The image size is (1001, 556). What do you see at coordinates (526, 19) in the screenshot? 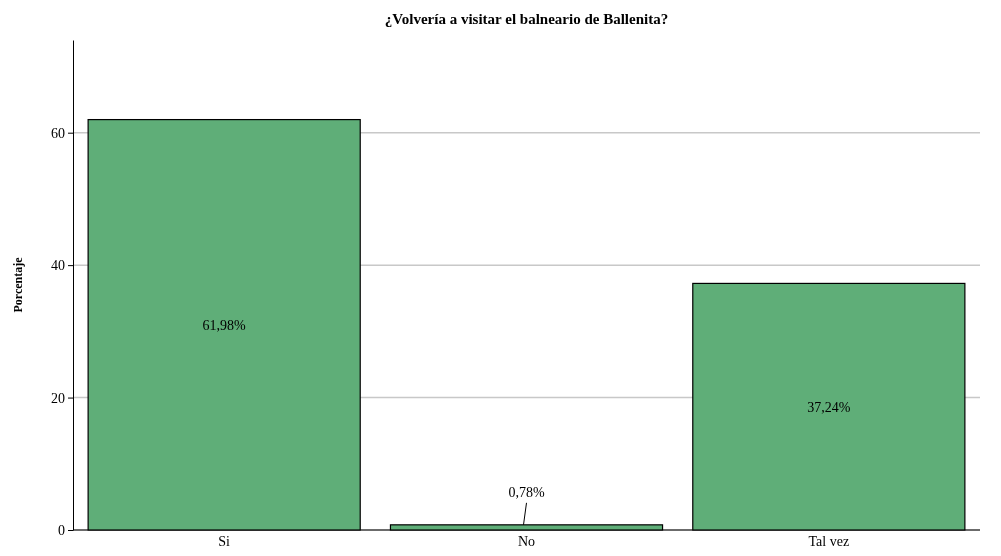
I see `chart-title: ¿Volvería a visitar el balneario de Ballenita?` at bounding box center [526, 19].